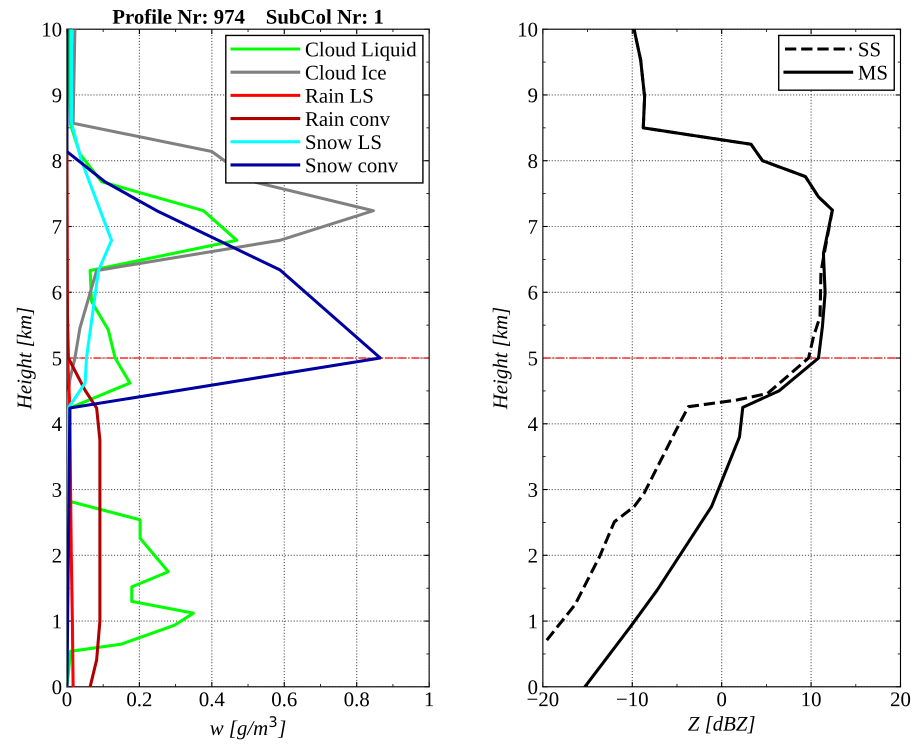  Describe the element at coordinates (248, 728) in the screenshot. I see `x-axis-title: w [g/m$^{3}$]` at that location.